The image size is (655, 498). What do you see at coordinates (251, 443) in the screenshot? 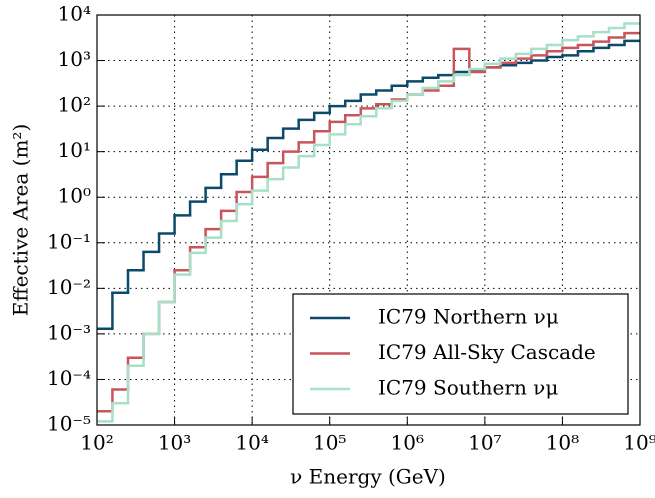
I see `x-tick-label: 10⁴` at bounding box center [251, 443].